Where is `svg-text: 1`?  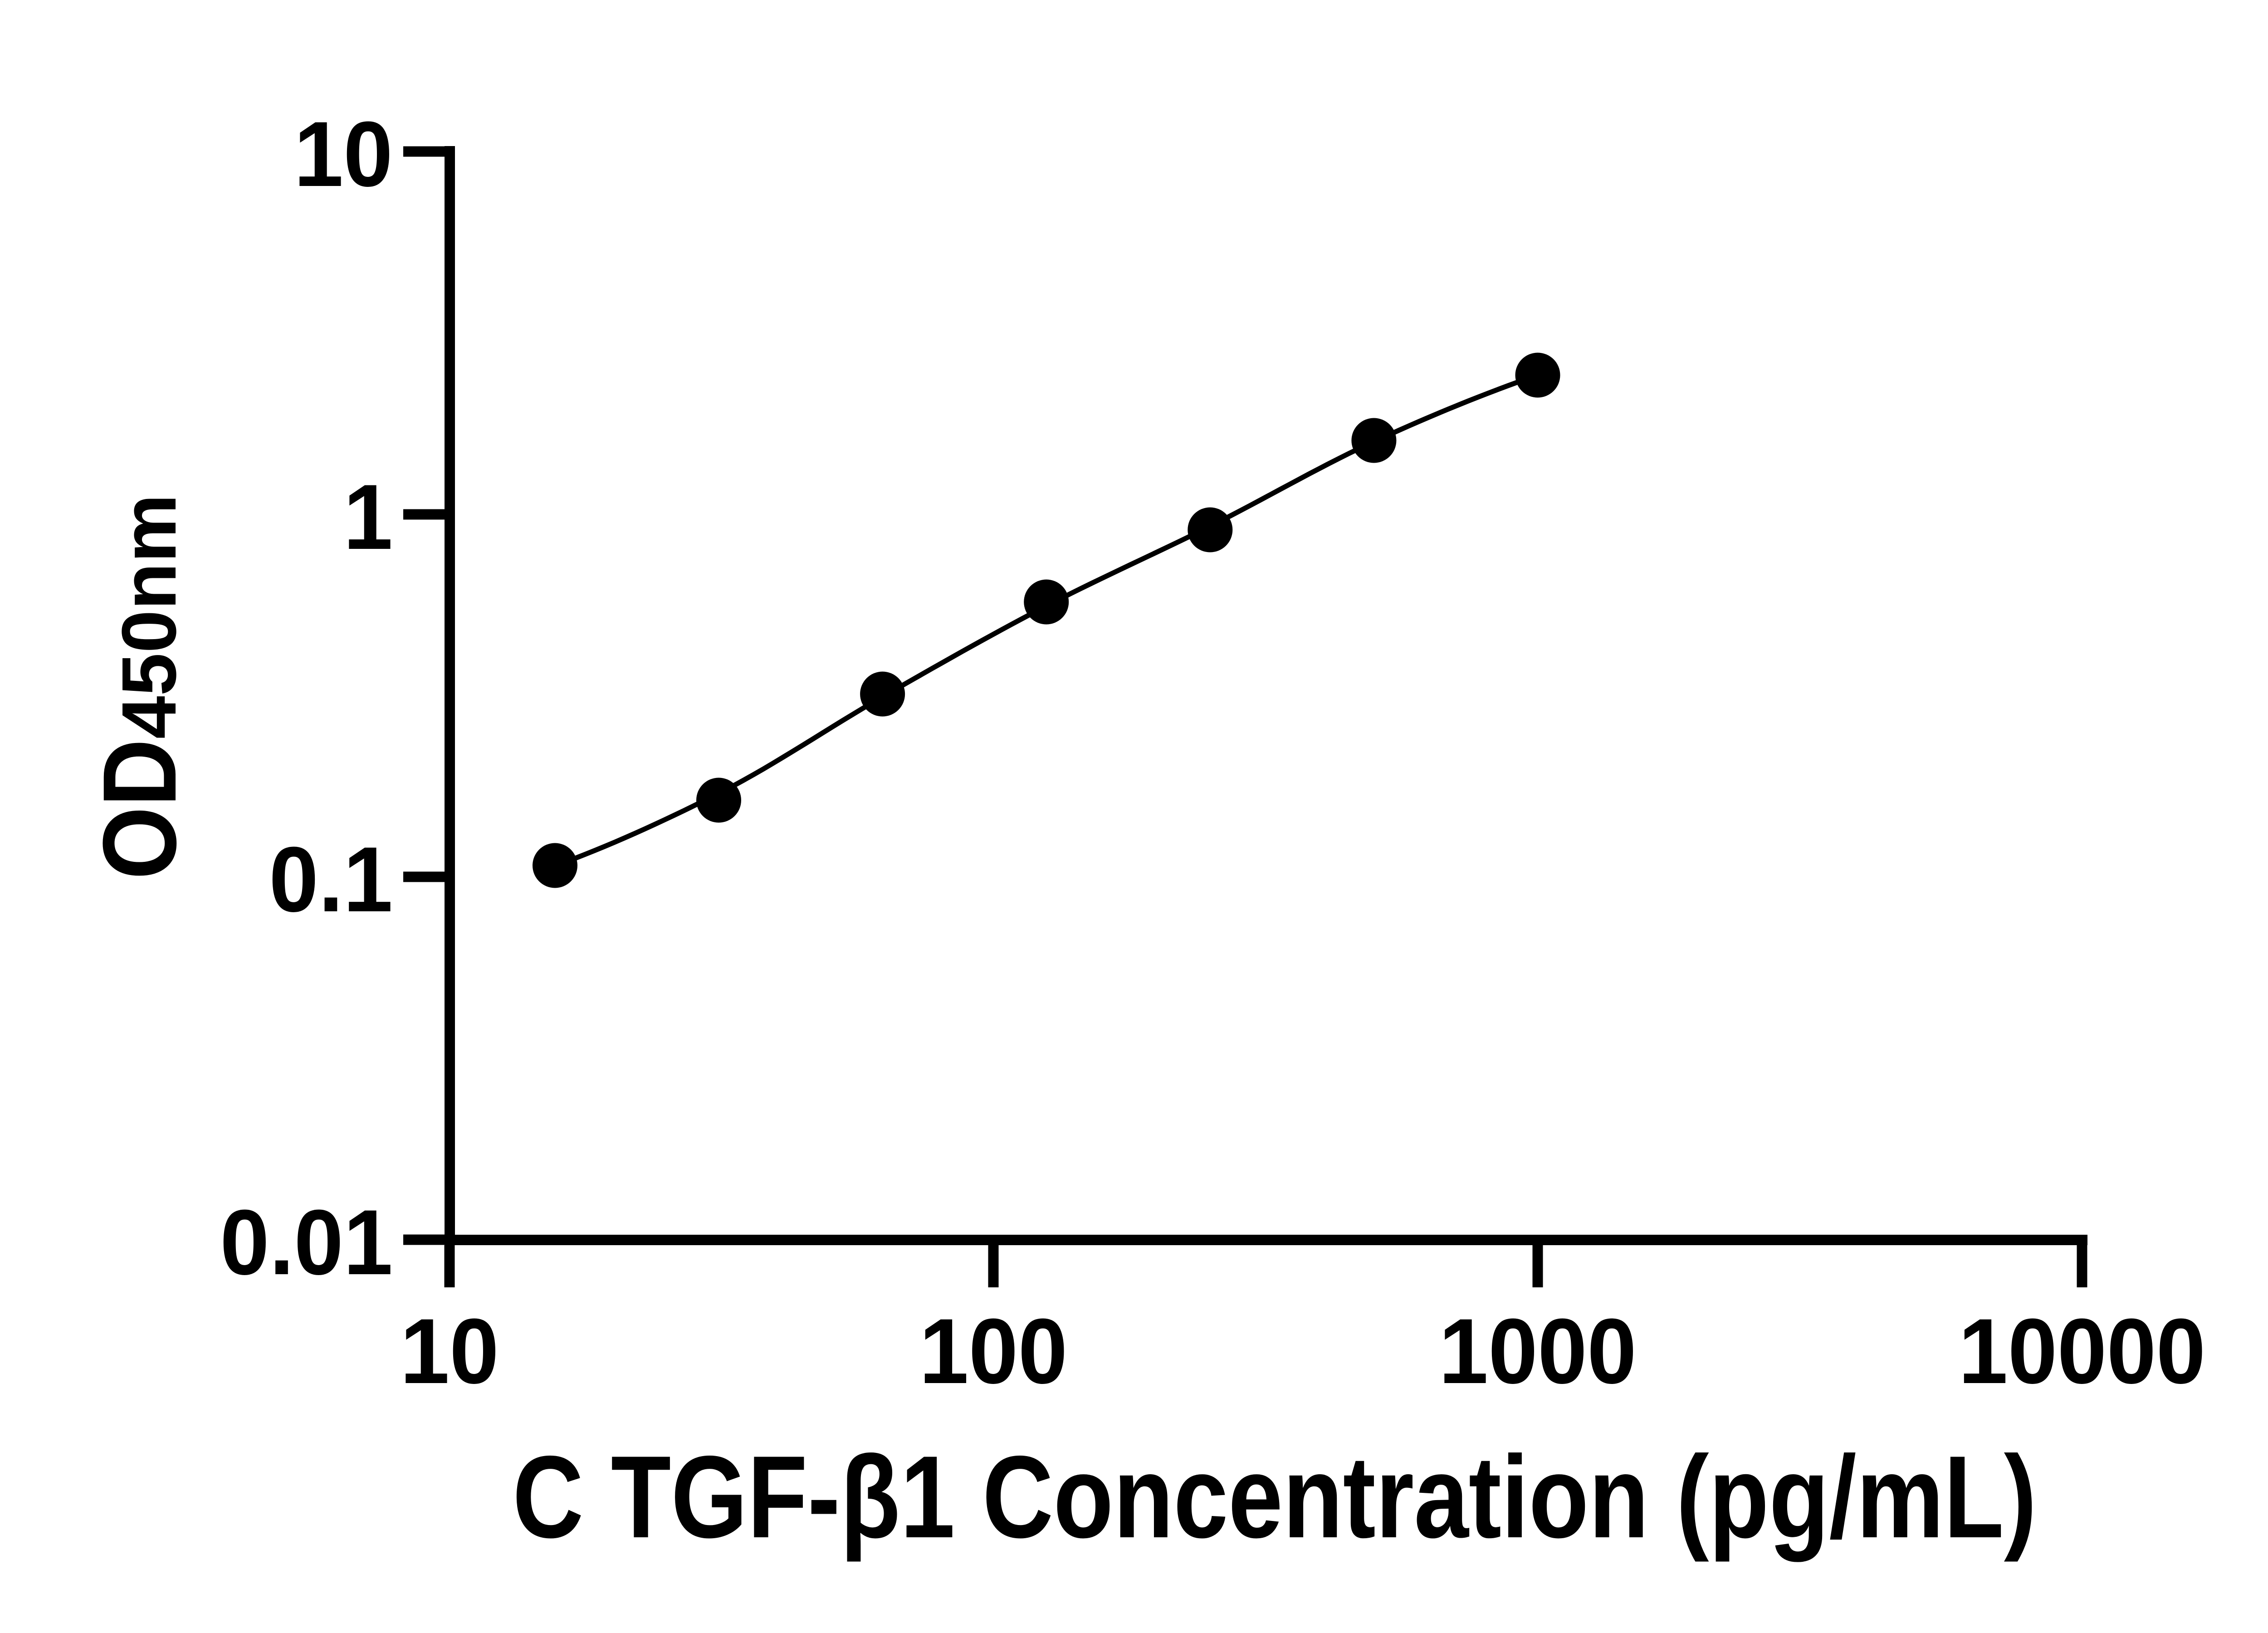 svg-text: 1 is located at coordinates (368, 517).